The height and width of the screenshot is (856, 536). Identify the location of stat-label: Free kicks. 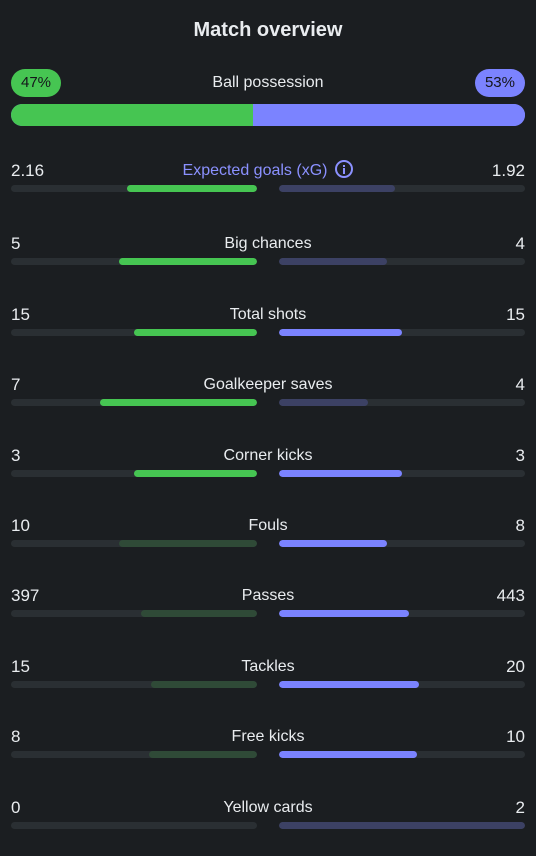
(268, 737).